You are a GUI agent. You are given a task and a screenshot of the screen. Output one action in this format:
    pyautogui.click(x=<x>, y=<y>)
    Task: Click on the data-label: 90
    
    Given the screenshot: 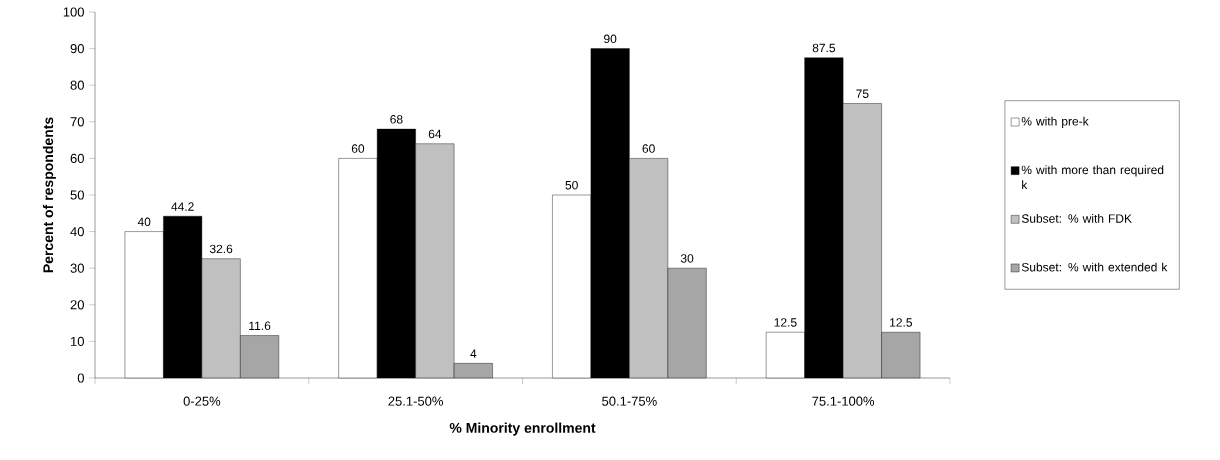 What is the action you would take?
    pyautogui.click(x=610, y=39)
    